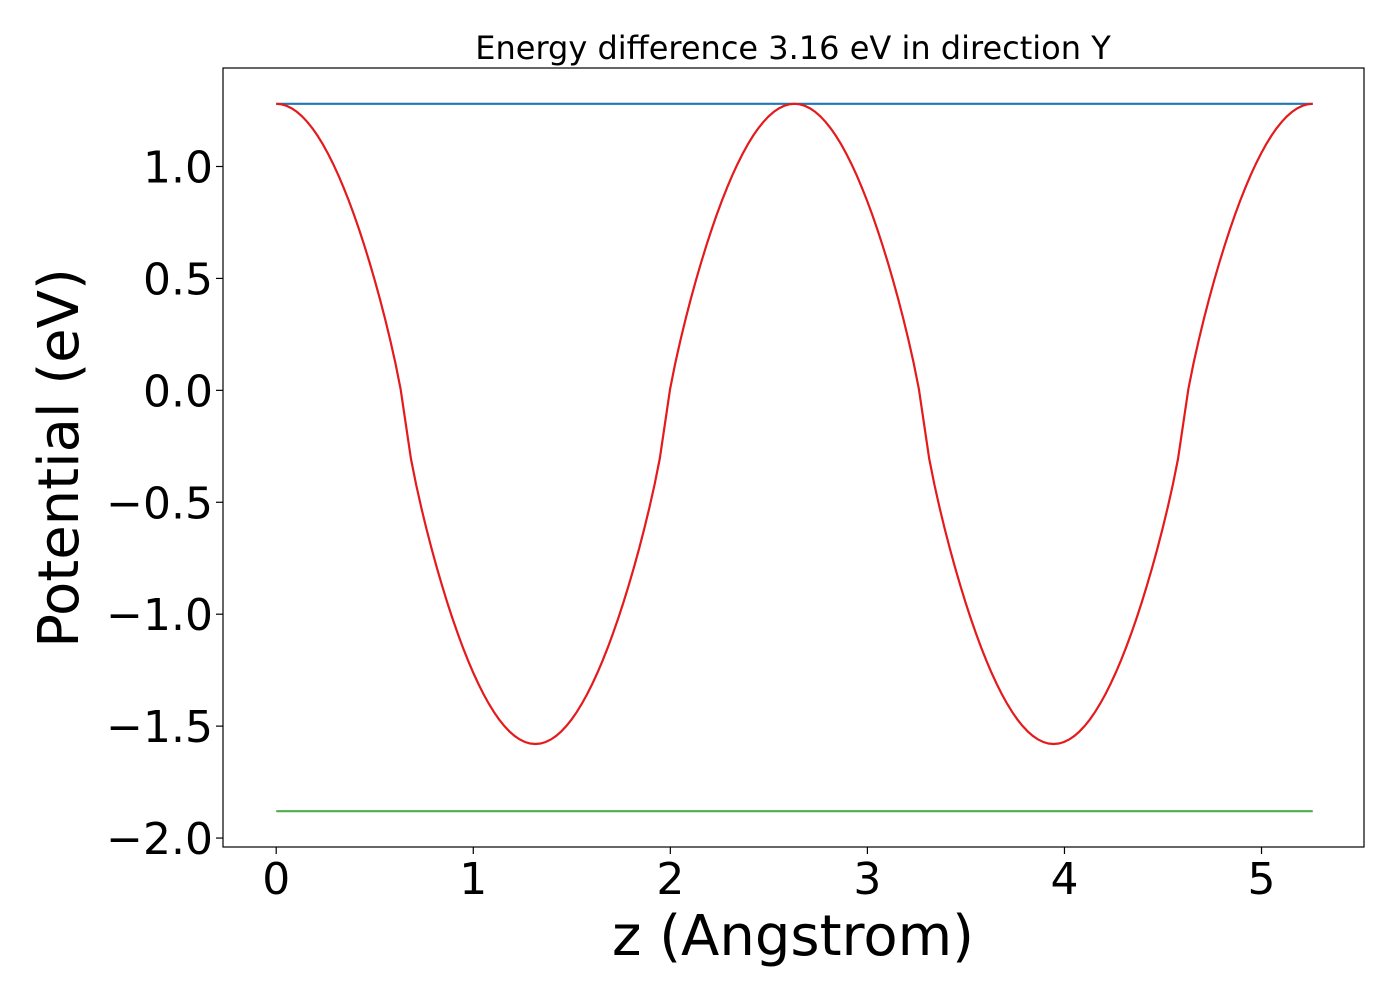 The width and height of the screenshot is (1400, 1000). Describe the element at coordinates (1064, 879) in the screenshot. I see `x-tick-label: 4` at that location.